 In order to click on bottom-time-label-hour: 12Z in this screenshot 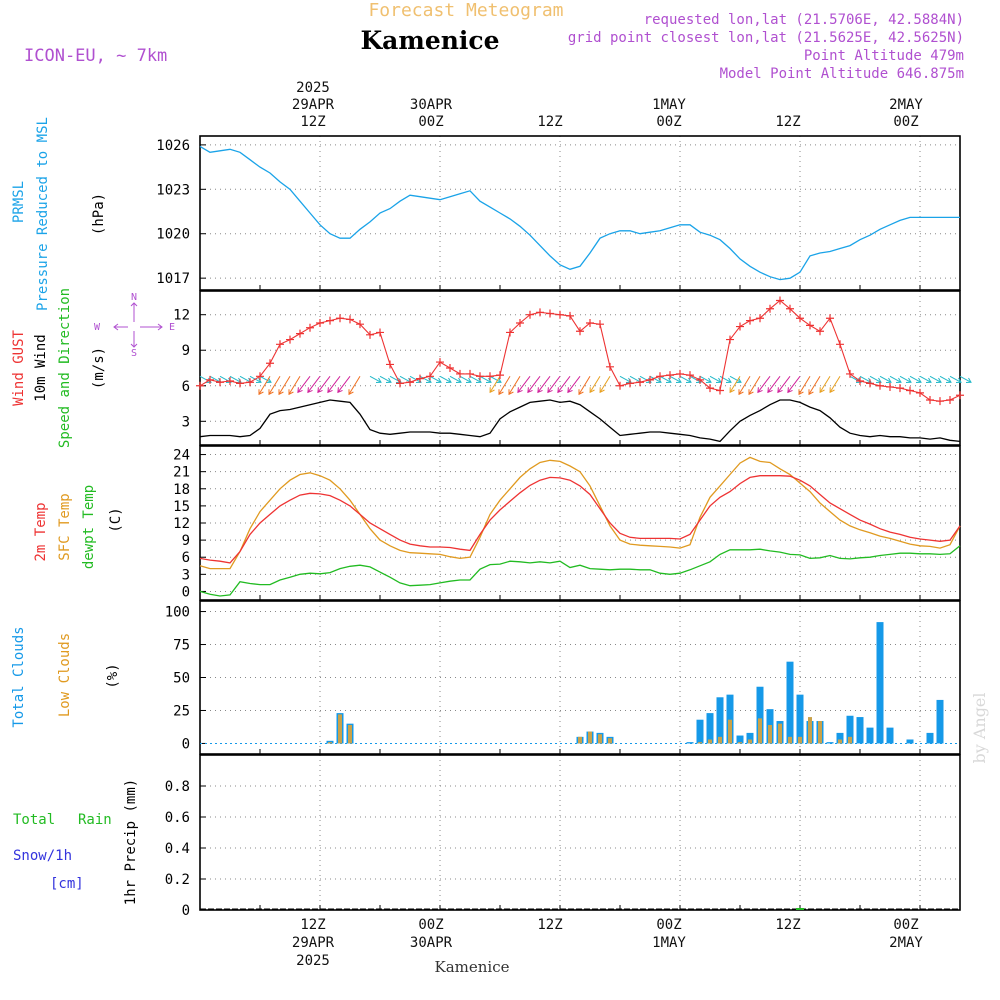, I will do `click(787, 925)`.